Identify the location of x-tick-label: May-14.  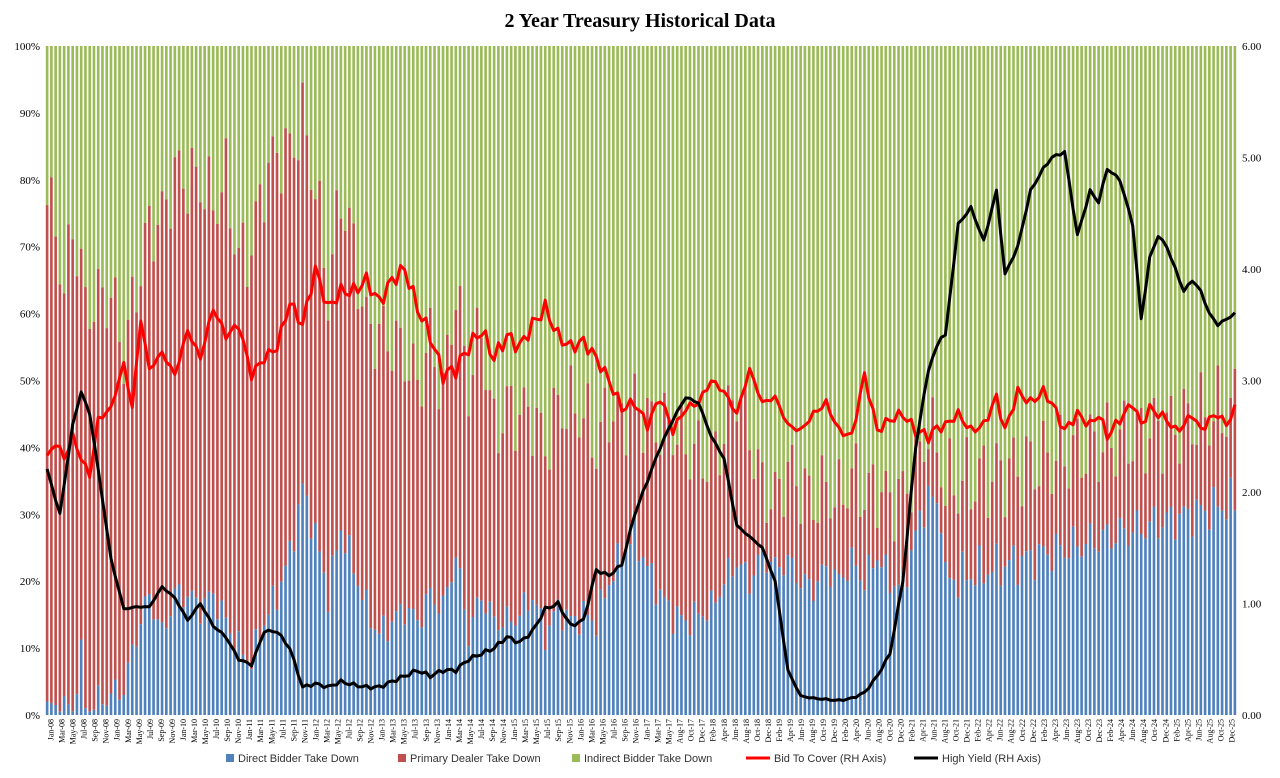
(470, 731).